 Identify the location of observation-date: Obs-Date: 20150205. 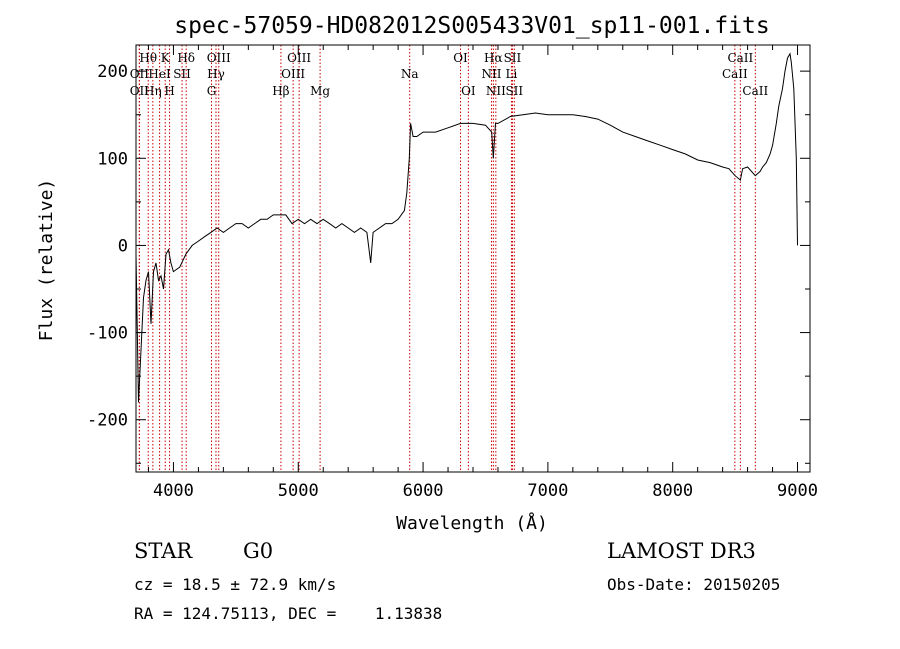
(694, 584).